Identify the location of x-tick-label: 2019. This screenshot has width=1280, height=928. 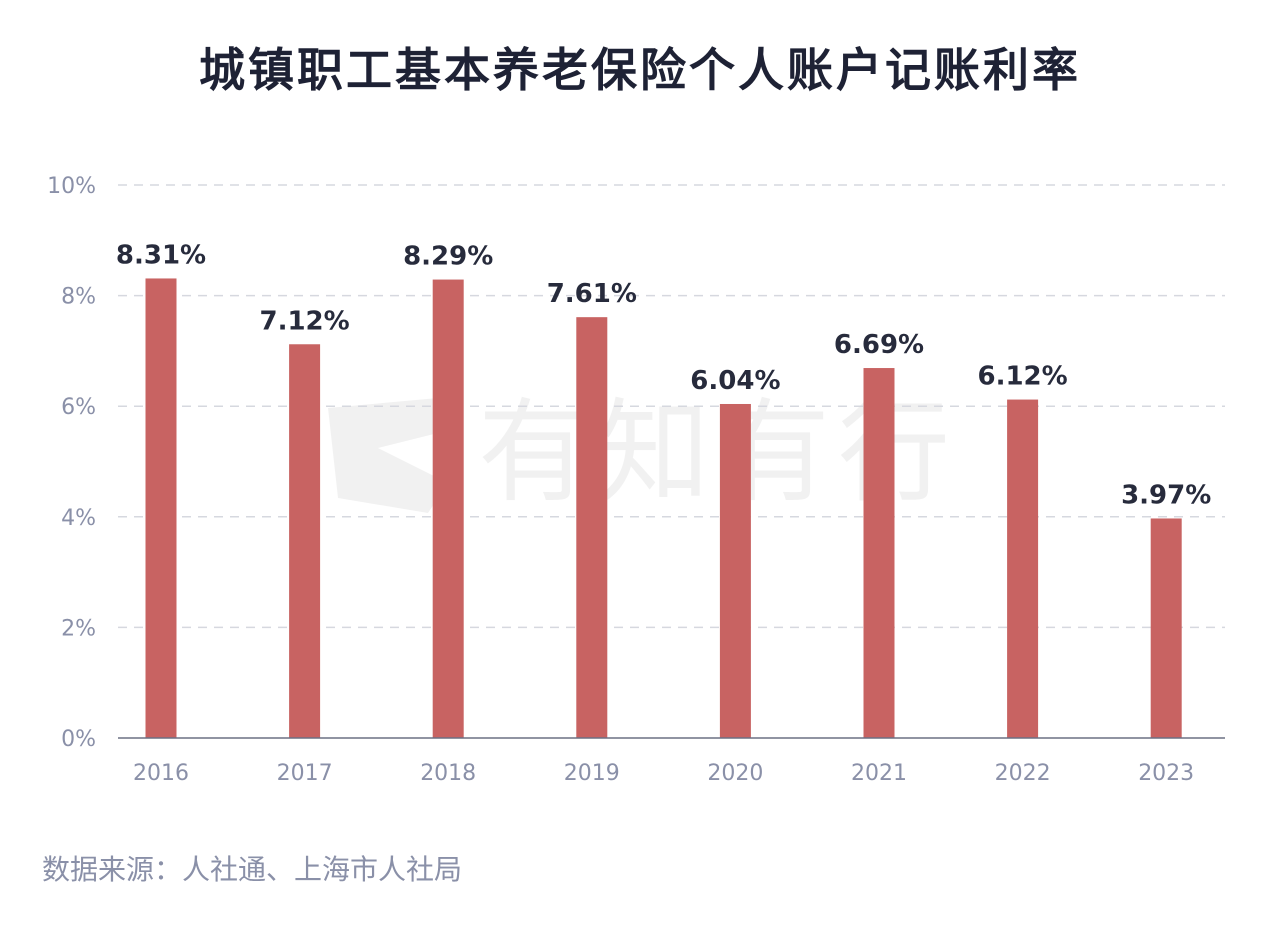
(592, 773).